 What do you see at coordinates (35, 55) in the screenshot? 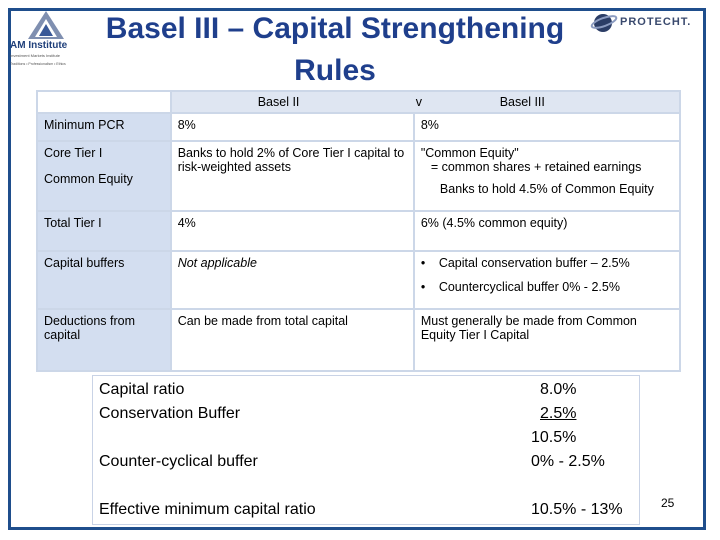
I see `logo-left-sub: Investment Markets Institute` at bounding box center [35, 55].